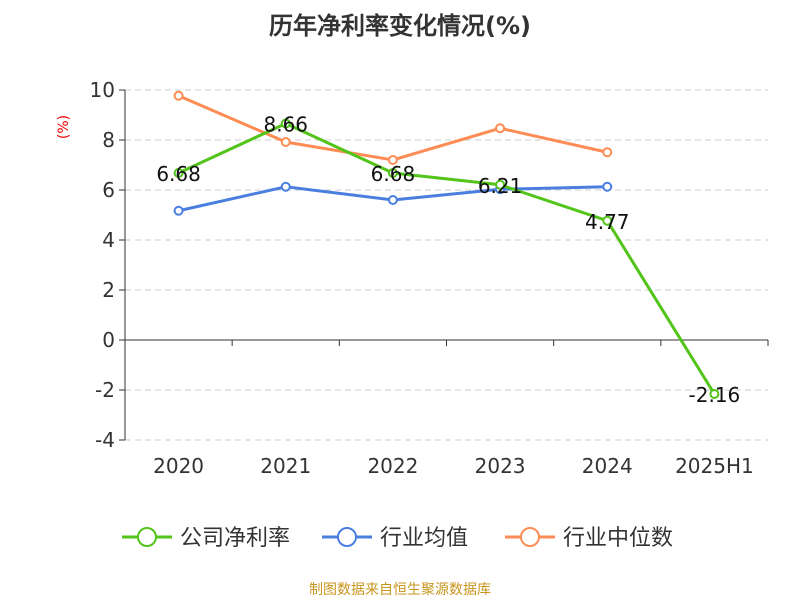 The height and width of the screenshot is (600, 800). Describe the element at coordinates (108, 190) in the screenshot. I see `y-tick-label: 6` at that location.